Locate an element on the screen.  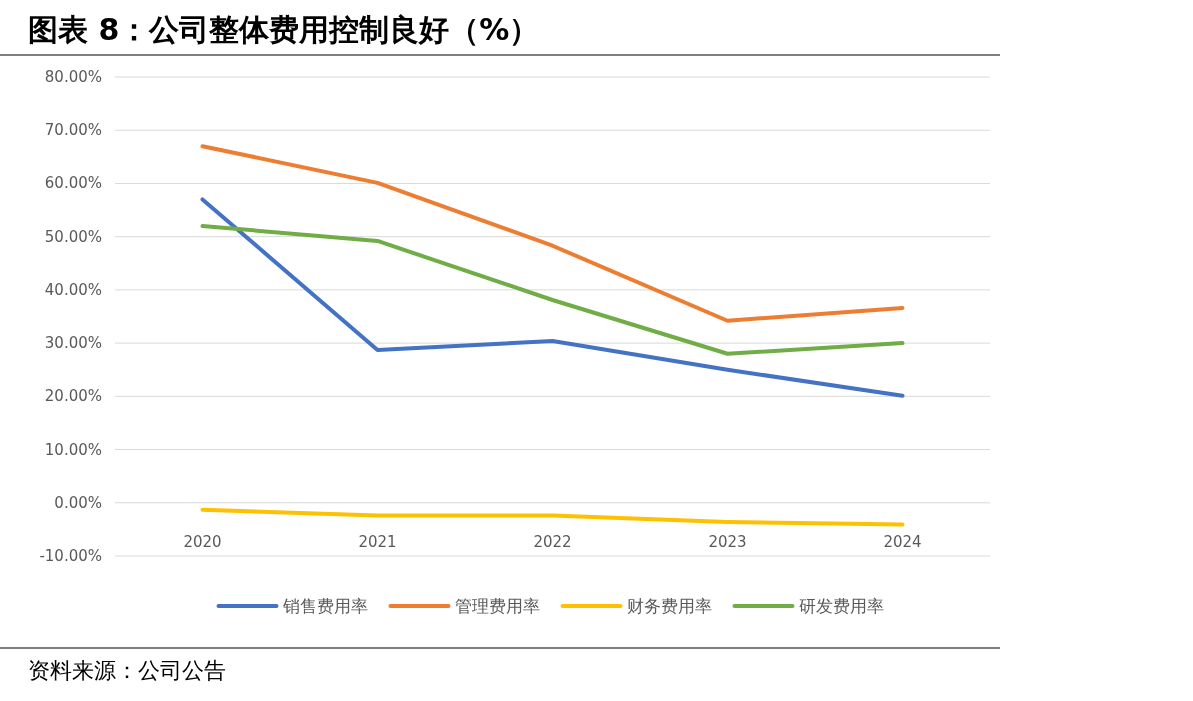
text: 资料来源：公司公告 is located at coordinates (127, 670).